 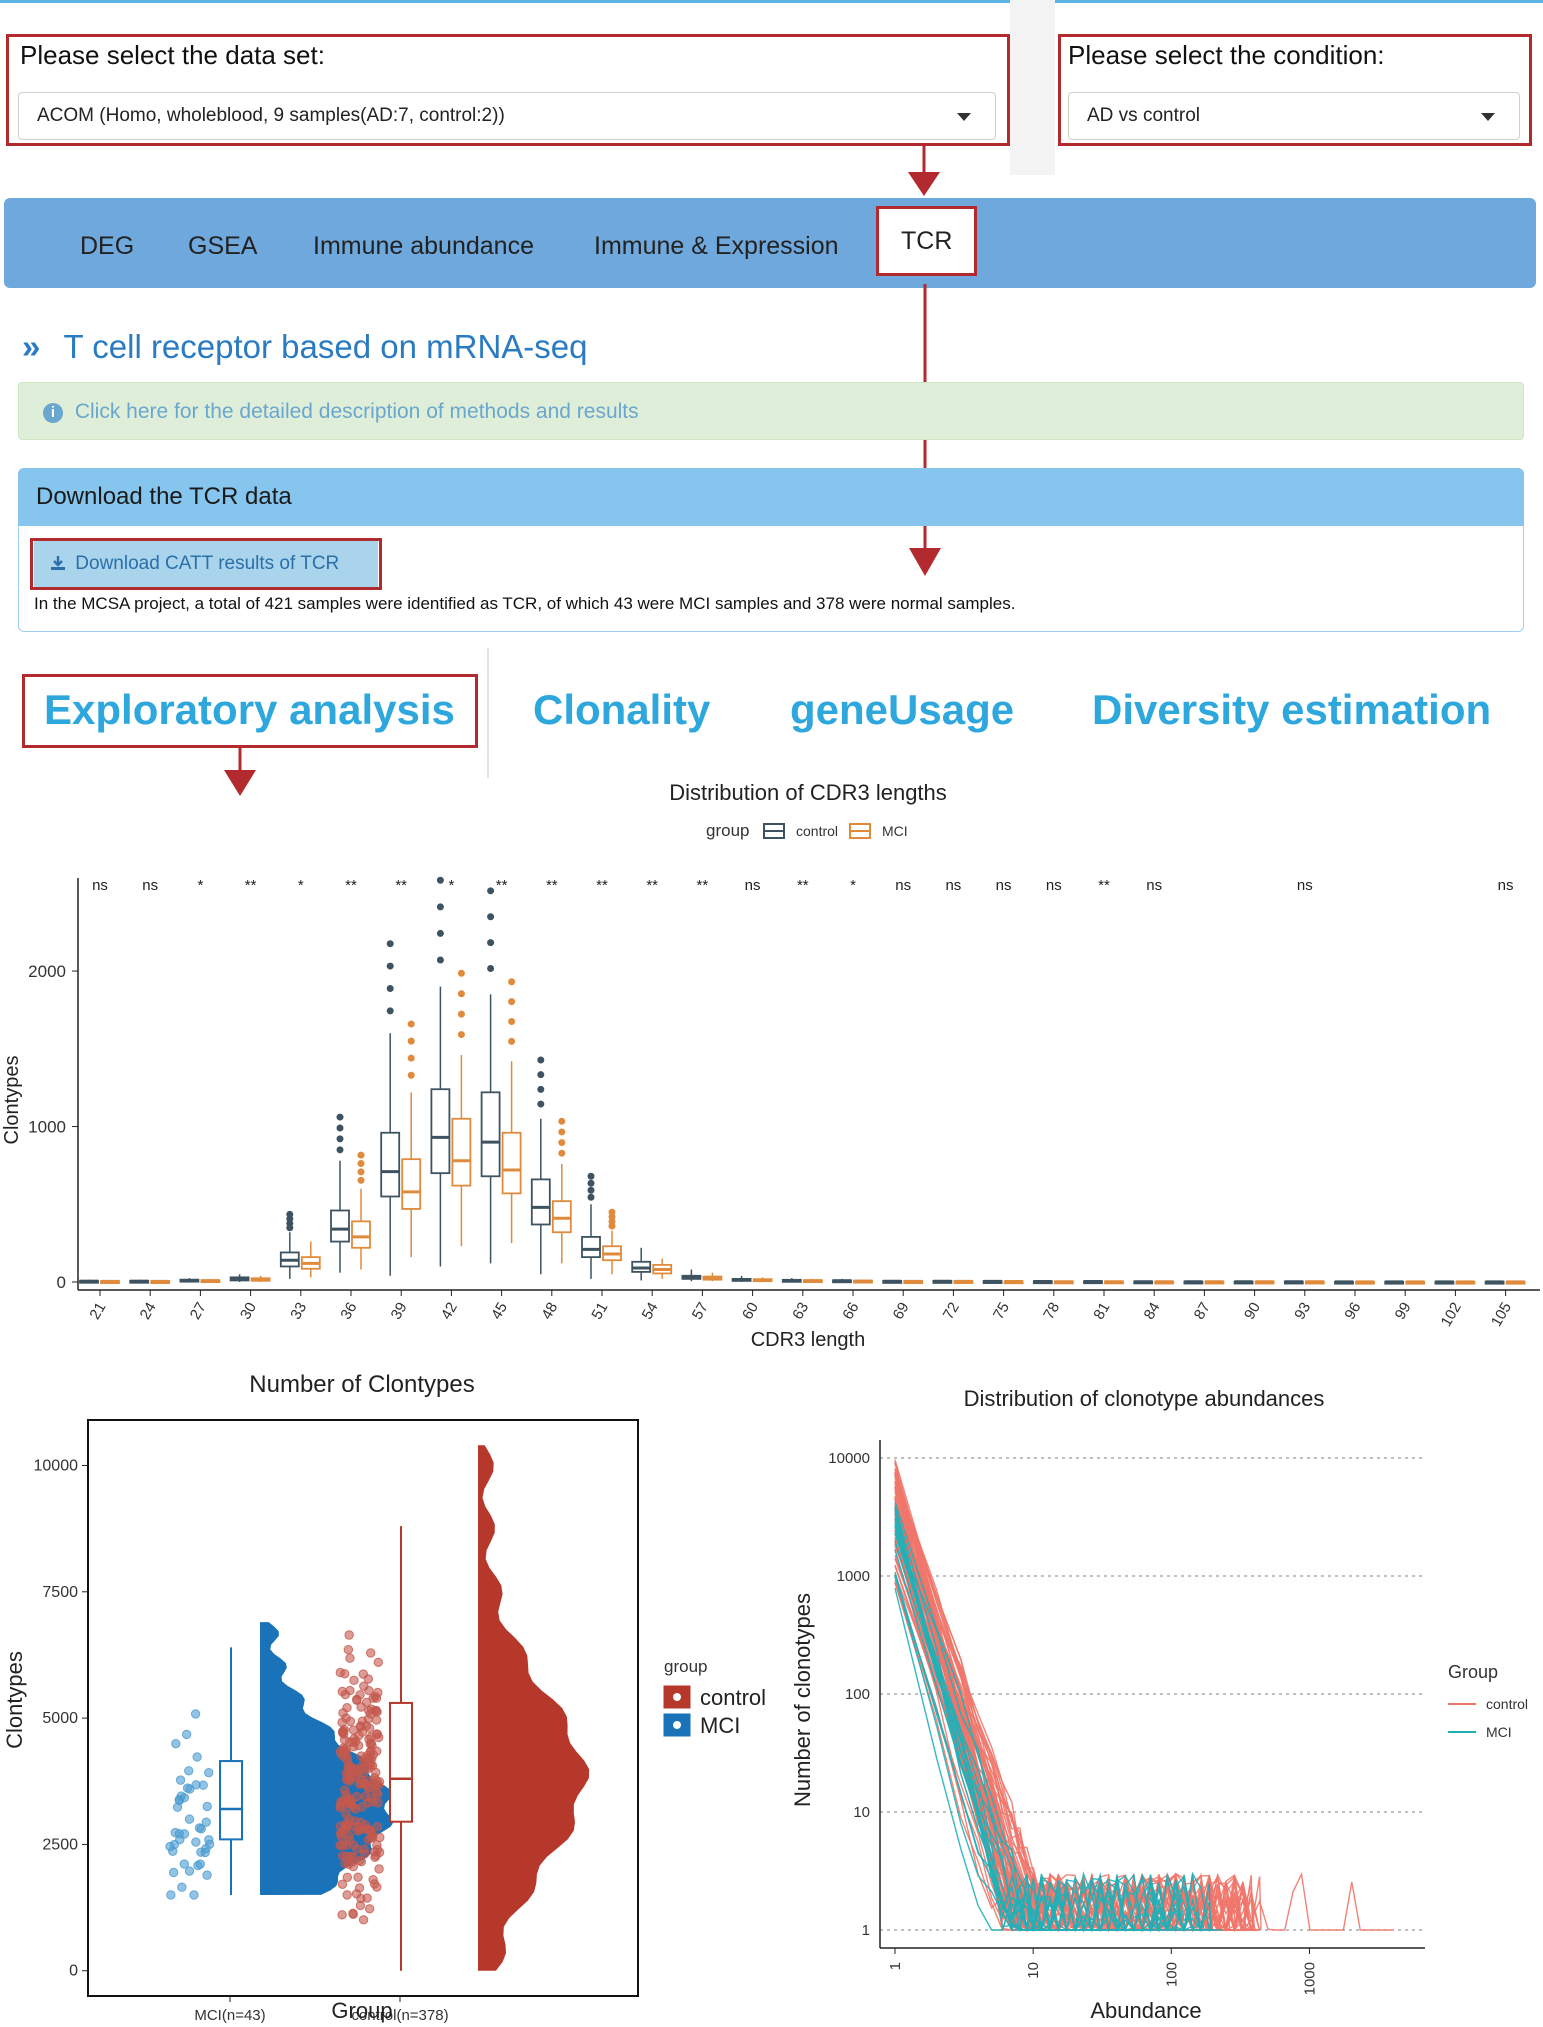 What do you see at coordinates (716, 246) in the screenshot?
I see `tab-immune-expression: Immune & Expression` at bounding box center [716, 246].